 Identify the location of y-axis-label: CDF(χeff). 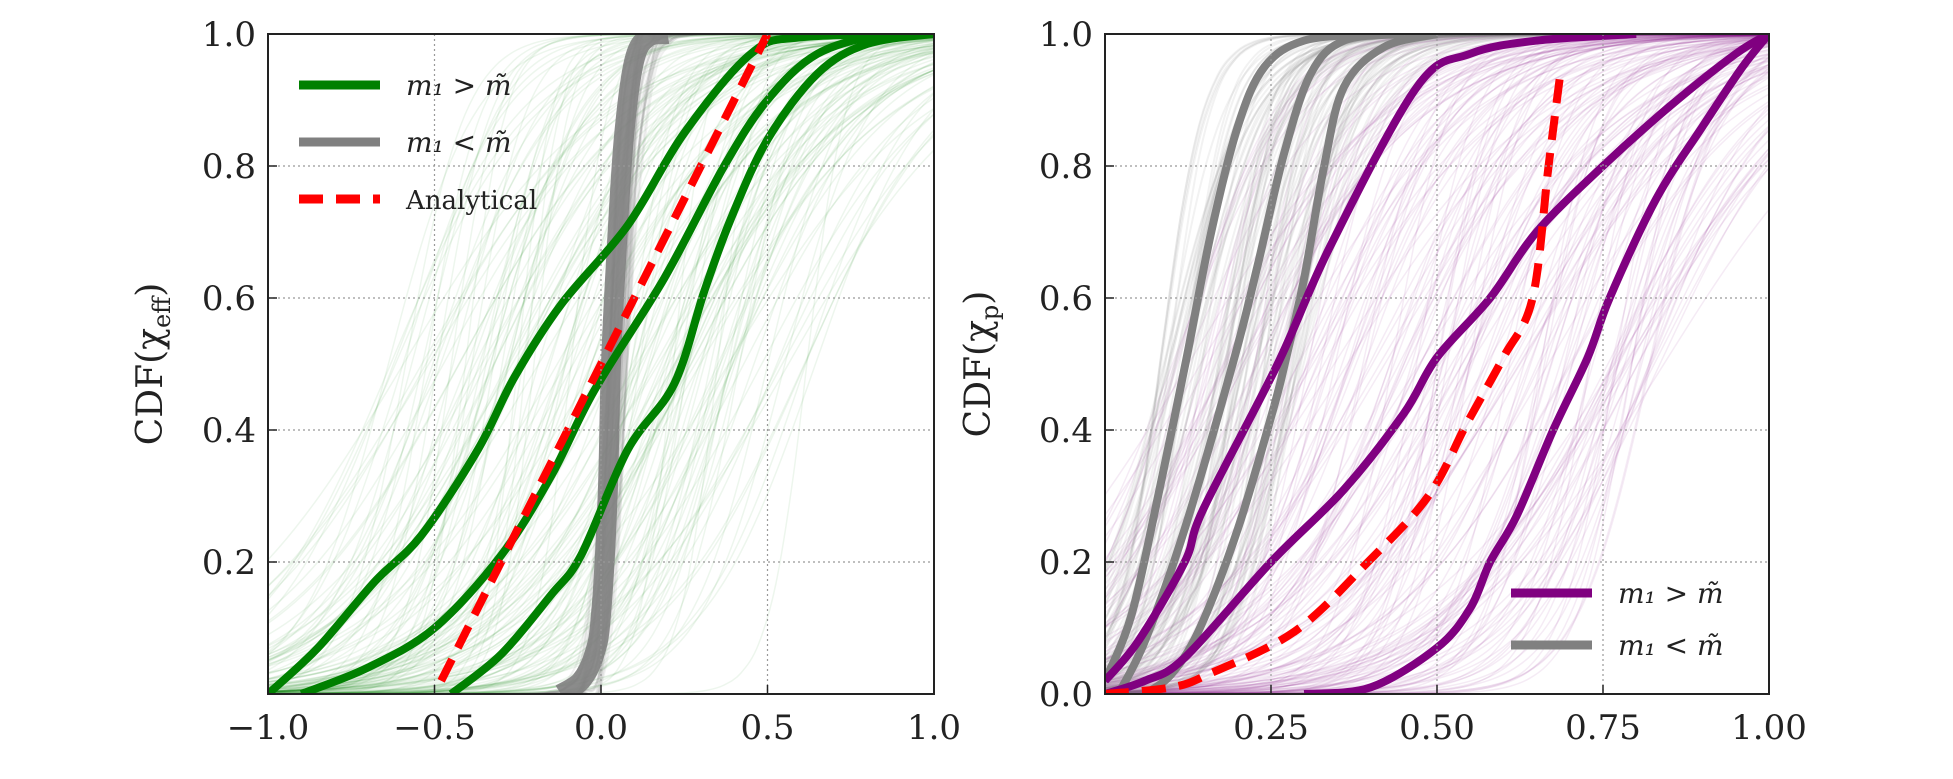
(153, 364).